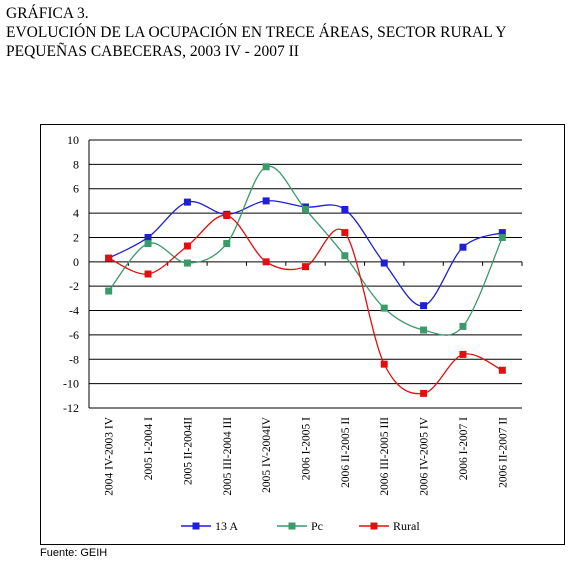  Describe the element at coordinates (76, 262) in the screenshot. I see `y-tick-label: 0` at that location.